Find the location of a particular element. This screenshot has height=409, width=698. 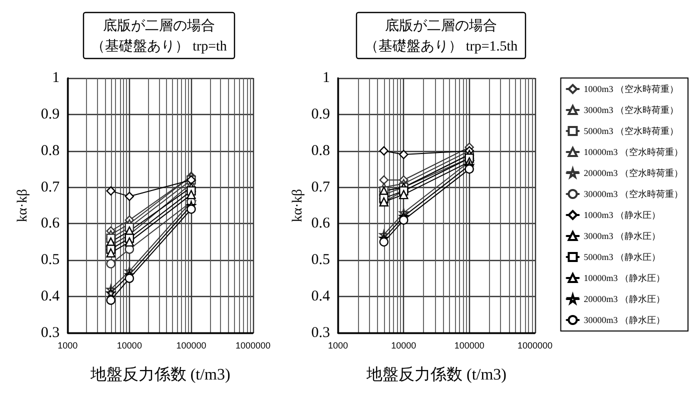

legend-label: 20000m3 （静水圧） is located at coordinates (625, 299).